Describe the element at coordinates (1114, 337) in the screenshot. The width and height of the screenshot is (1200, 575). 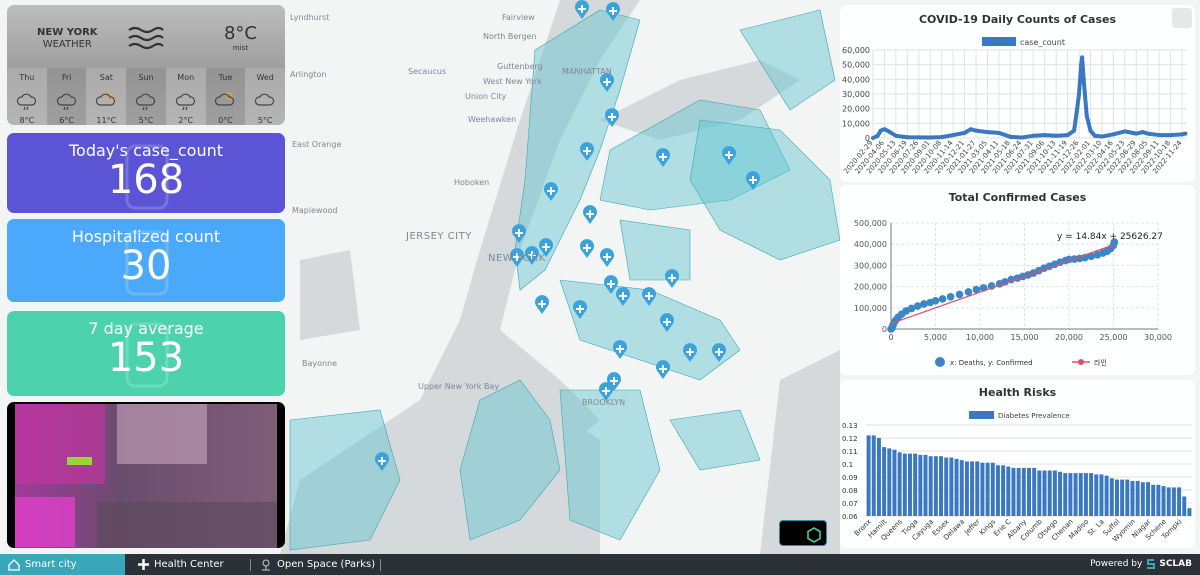
I see `x-tick-label: 25,000` at that location.